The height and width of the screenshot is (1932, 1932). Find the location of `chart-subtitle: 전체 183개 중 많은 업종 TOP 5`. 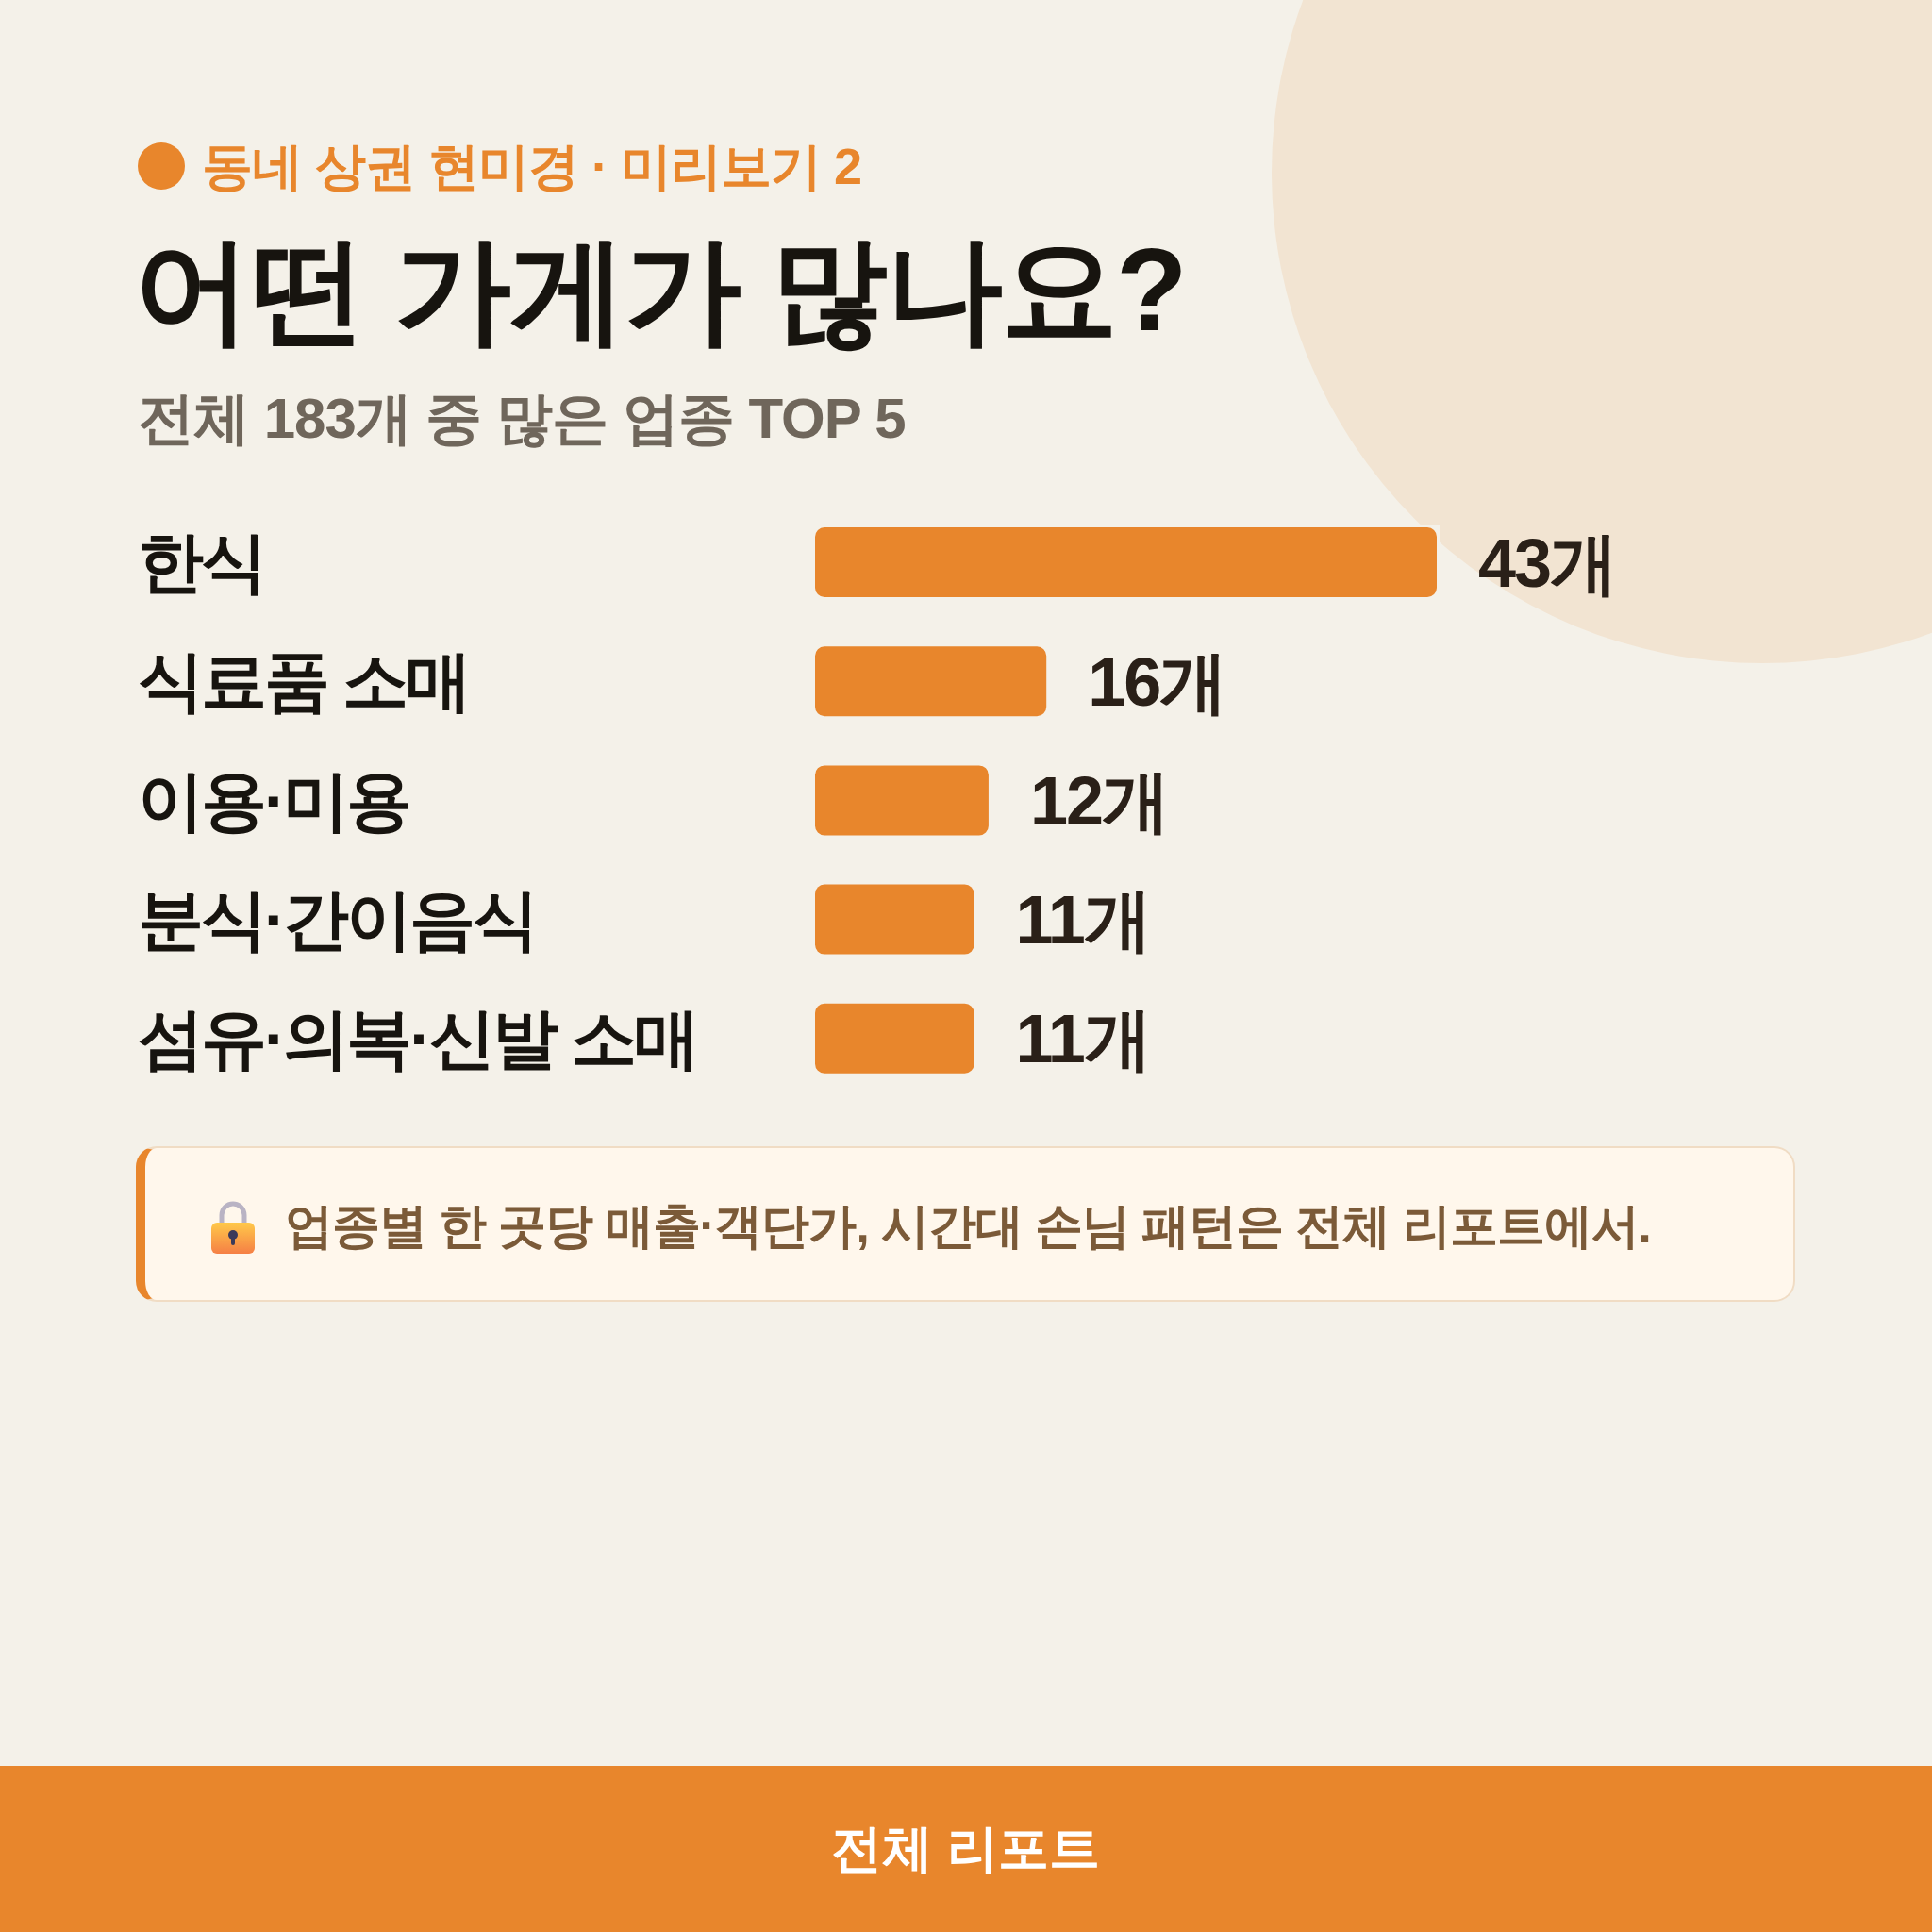

chart-subtitle: 전체 183개 중 많은 업종 TOP 5 is located at coordinates (522, 419).